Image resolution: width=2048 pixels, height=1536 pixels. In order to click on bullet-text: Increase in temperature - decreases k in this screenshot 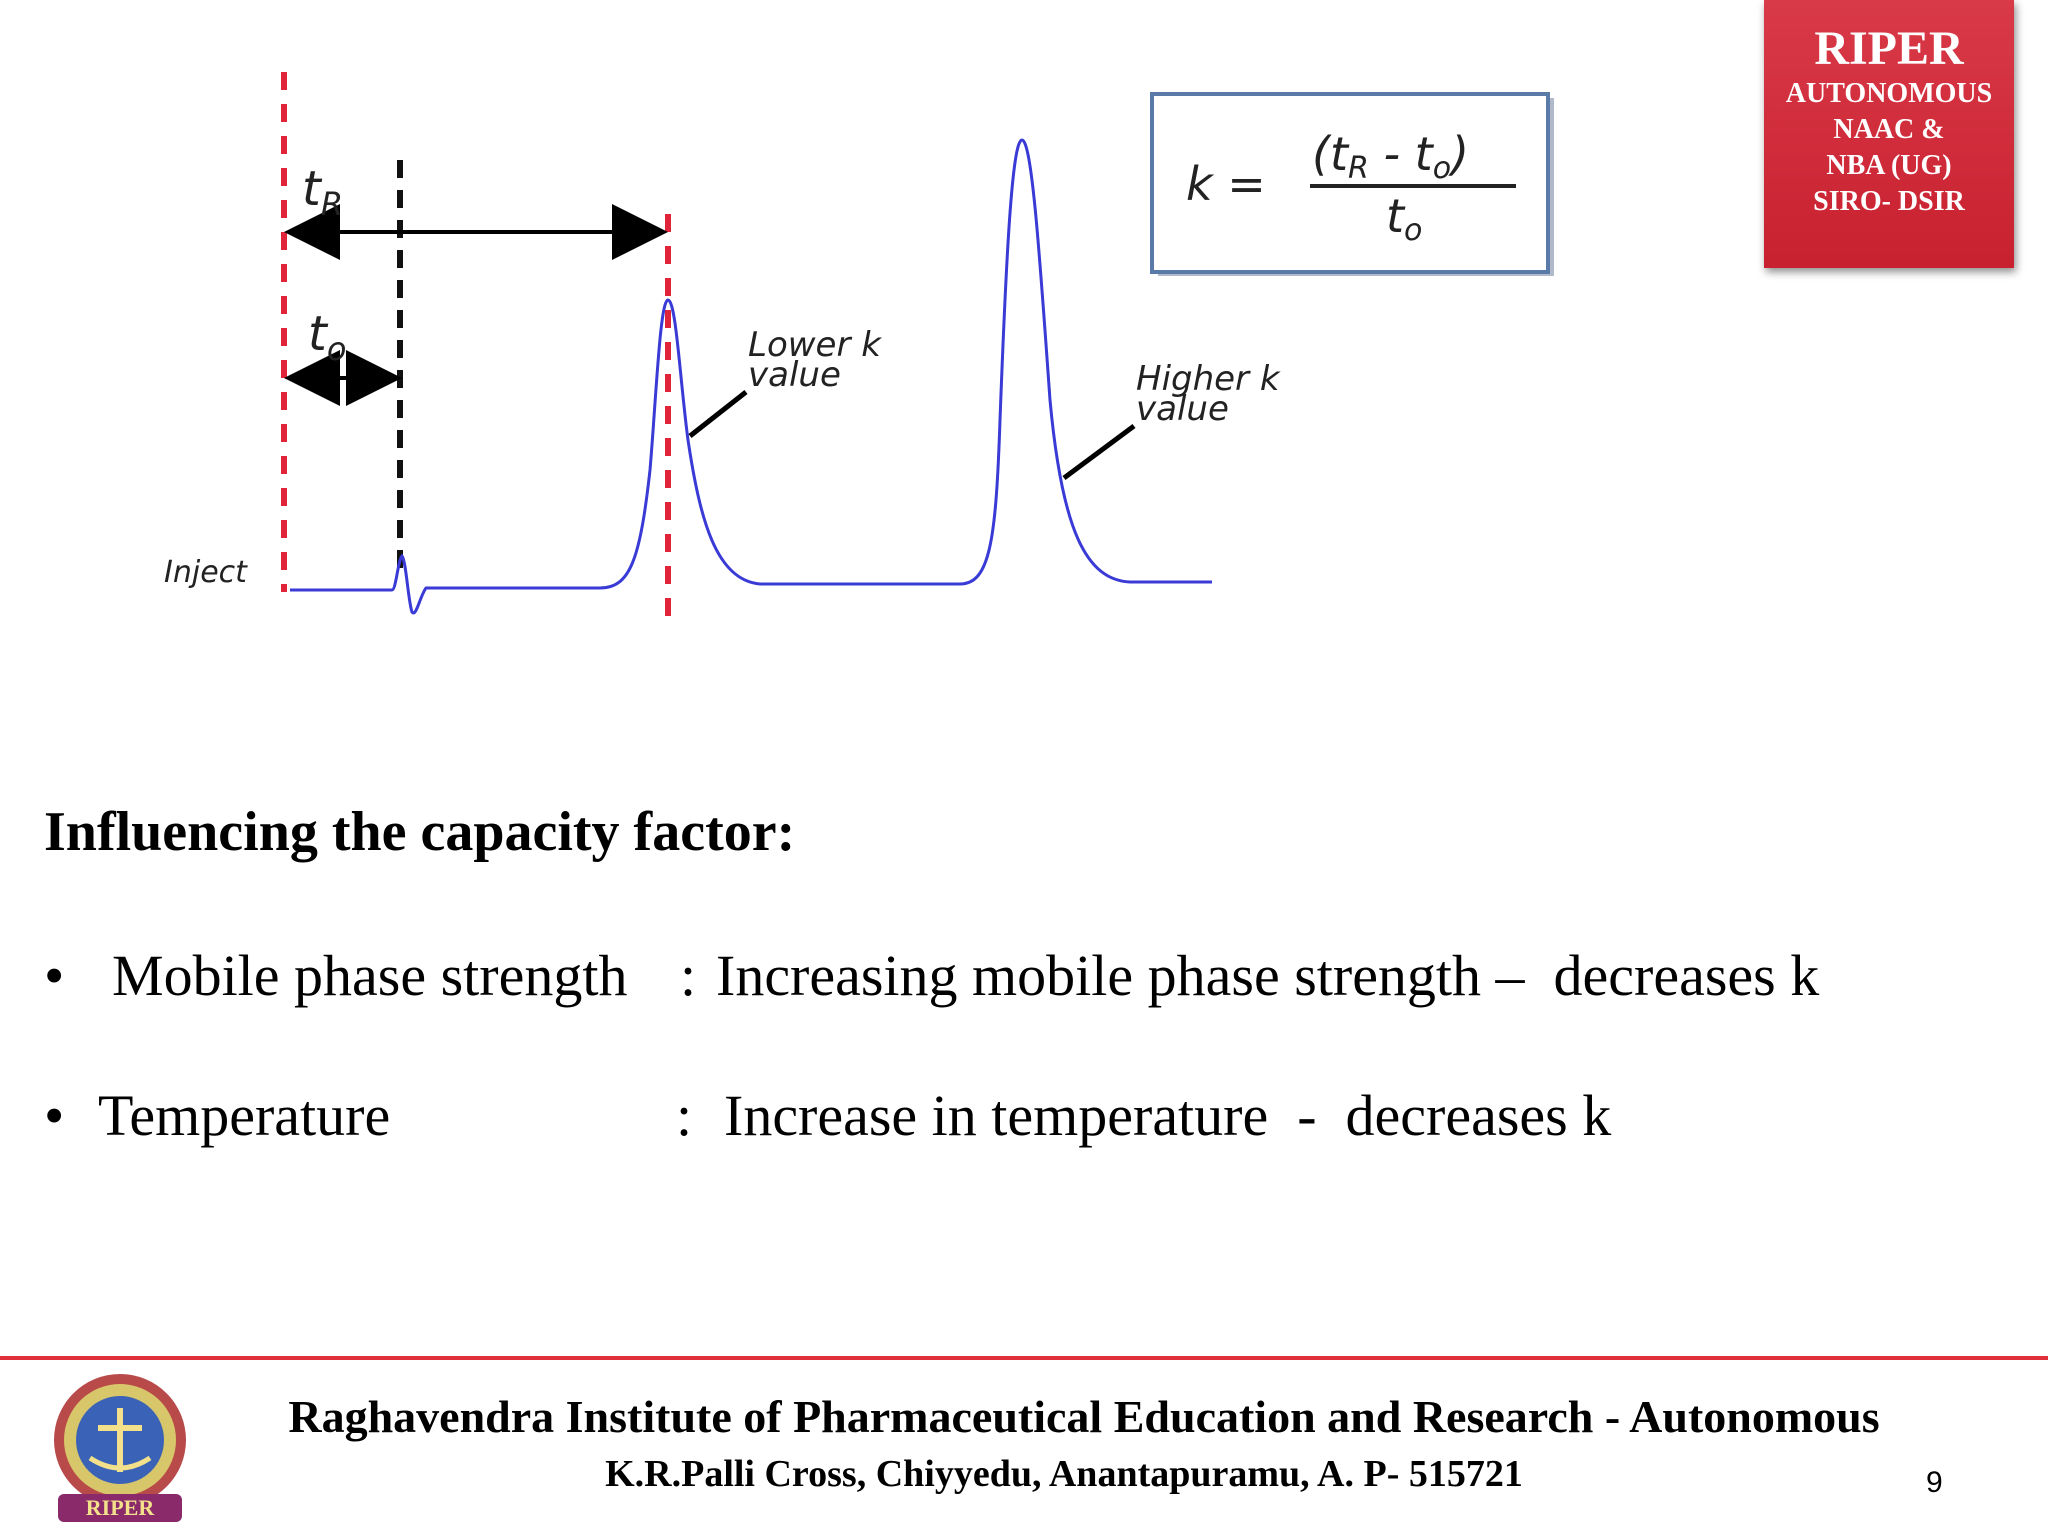, I will do `click(1168, 1115)`.